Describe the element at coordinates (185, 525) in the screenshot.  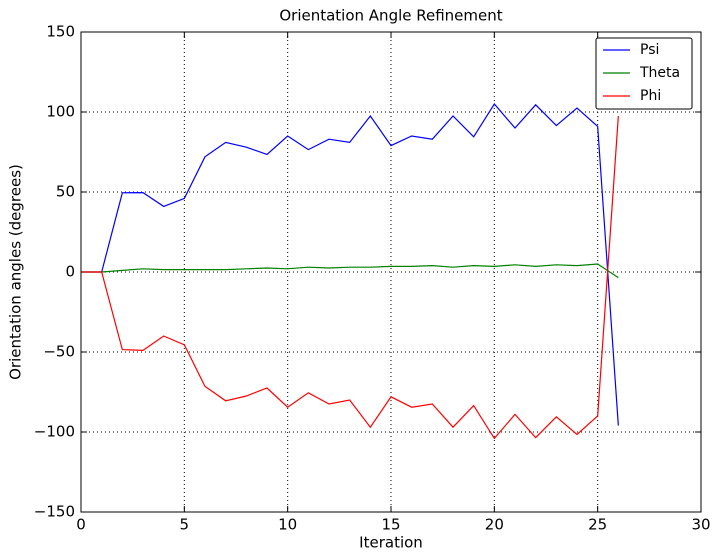
I see `x-tick-label: 5` at that location.